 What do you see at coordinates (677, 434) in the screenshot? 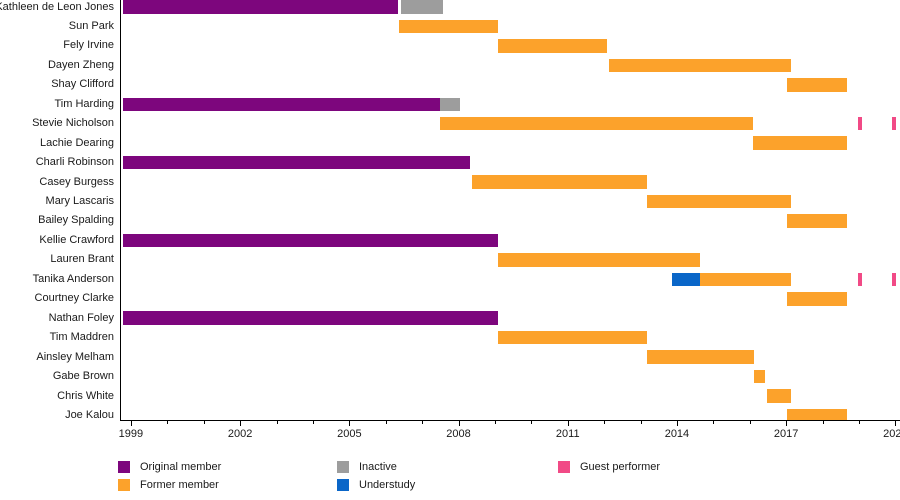
I see `x-tick-label-2014: 2014` at bounding box center [677, 434].